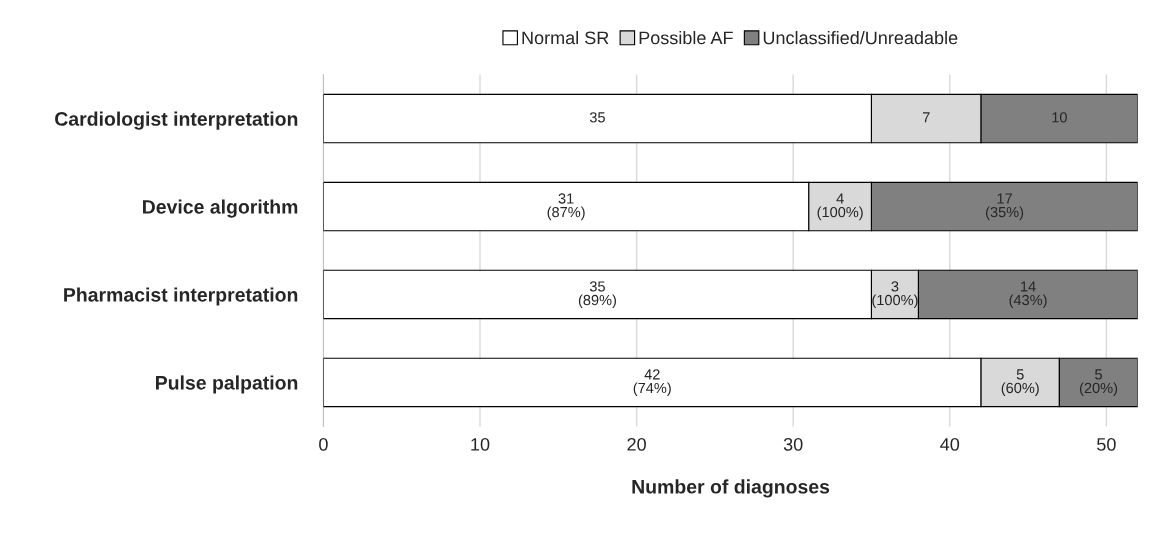 The height and width of the screenshot is (533, 1155). What do you see at coordinates (323, 444) in the screenshot?
I see `x-tick-label: 0` at bounding box center [323, 444].